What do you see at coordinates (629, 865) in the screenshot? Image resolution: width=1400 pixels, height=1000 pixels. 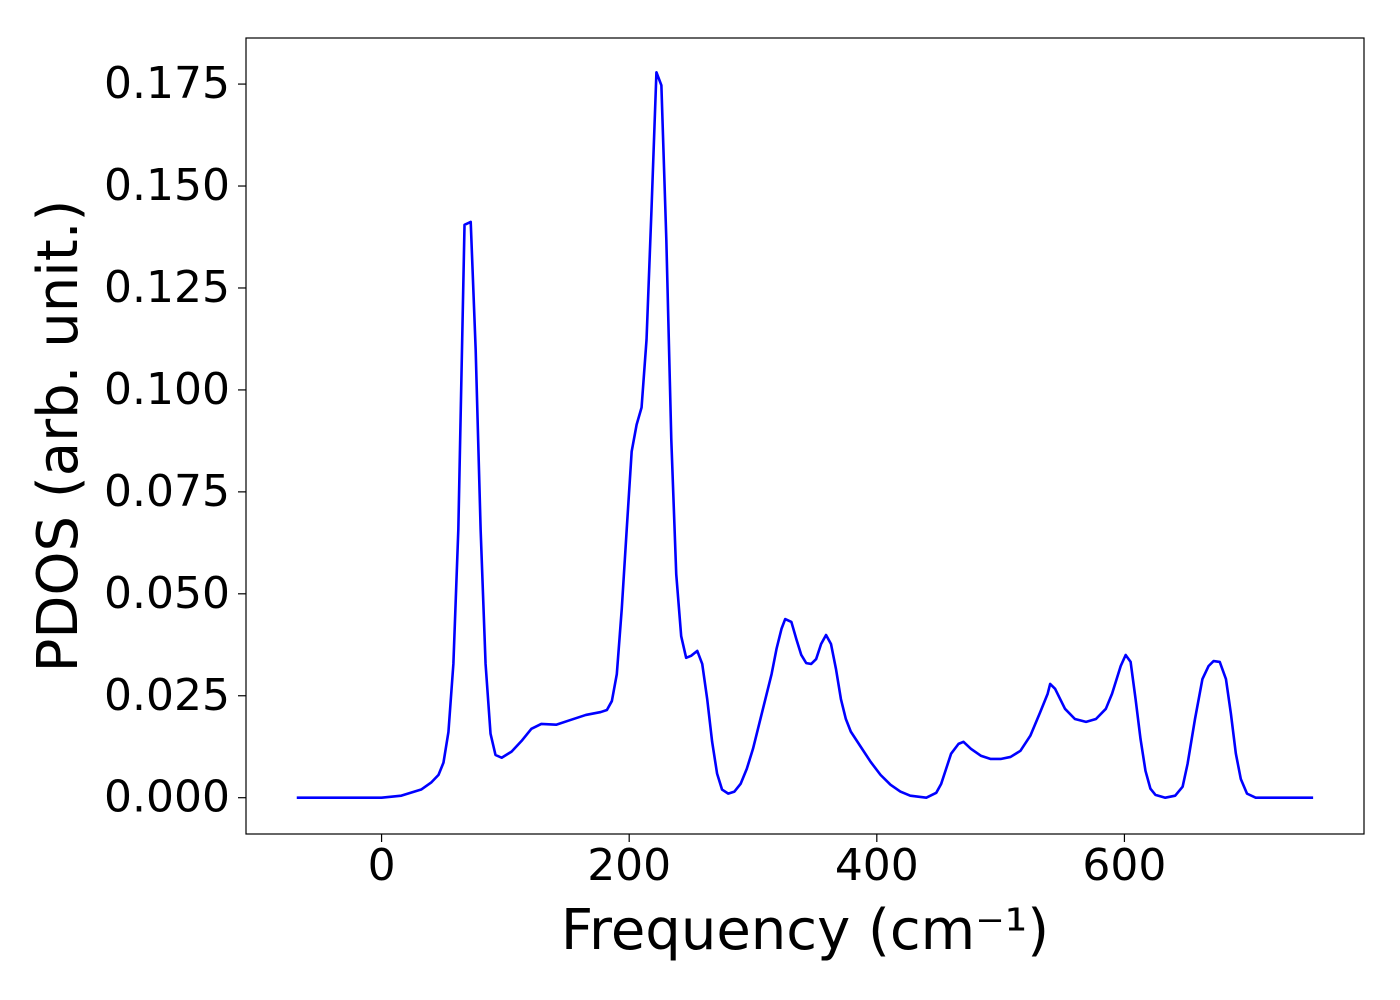 I see `x-tick-label: 200` at bounding box center [629, 865].